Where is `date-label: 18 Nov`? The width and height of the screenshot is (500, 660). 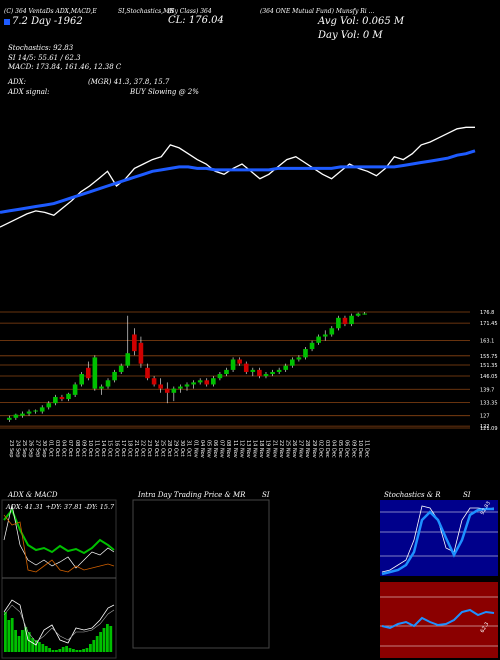 date-label: 18 Nov is located at coordinates (261, 449).